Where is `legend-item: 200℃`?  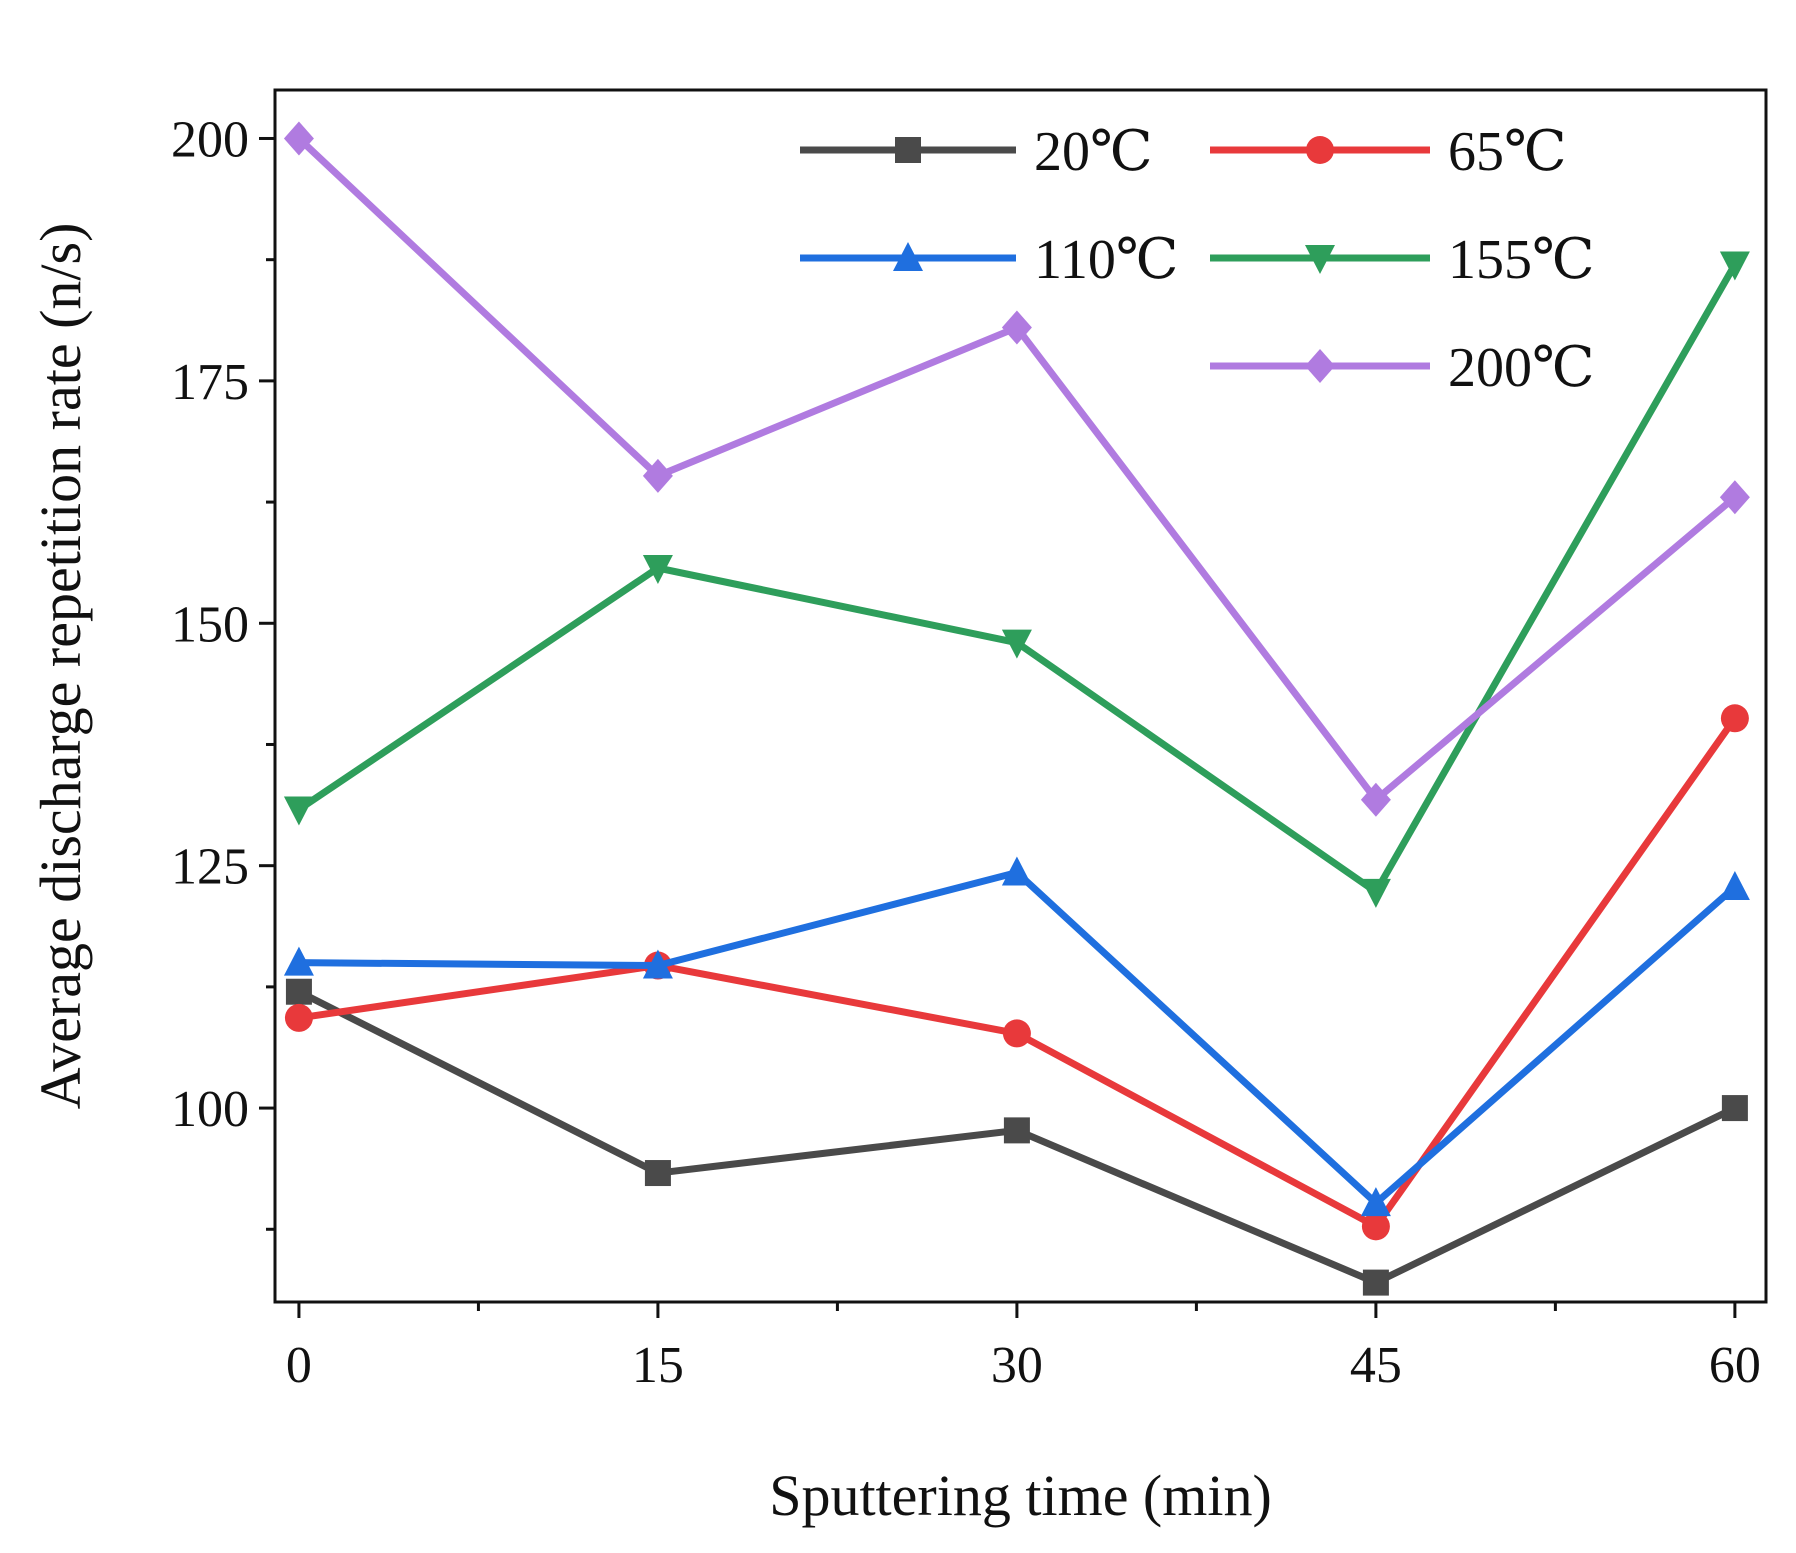 legend-item: 200℃ is located at coordinates (1402, 368).